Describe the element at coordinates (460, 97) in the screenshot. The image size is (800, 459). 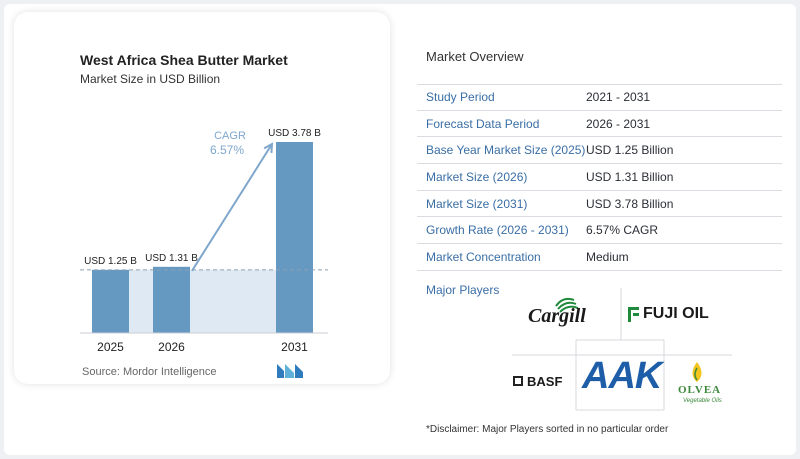
I see `overview-row-label: Study Period` at that location.